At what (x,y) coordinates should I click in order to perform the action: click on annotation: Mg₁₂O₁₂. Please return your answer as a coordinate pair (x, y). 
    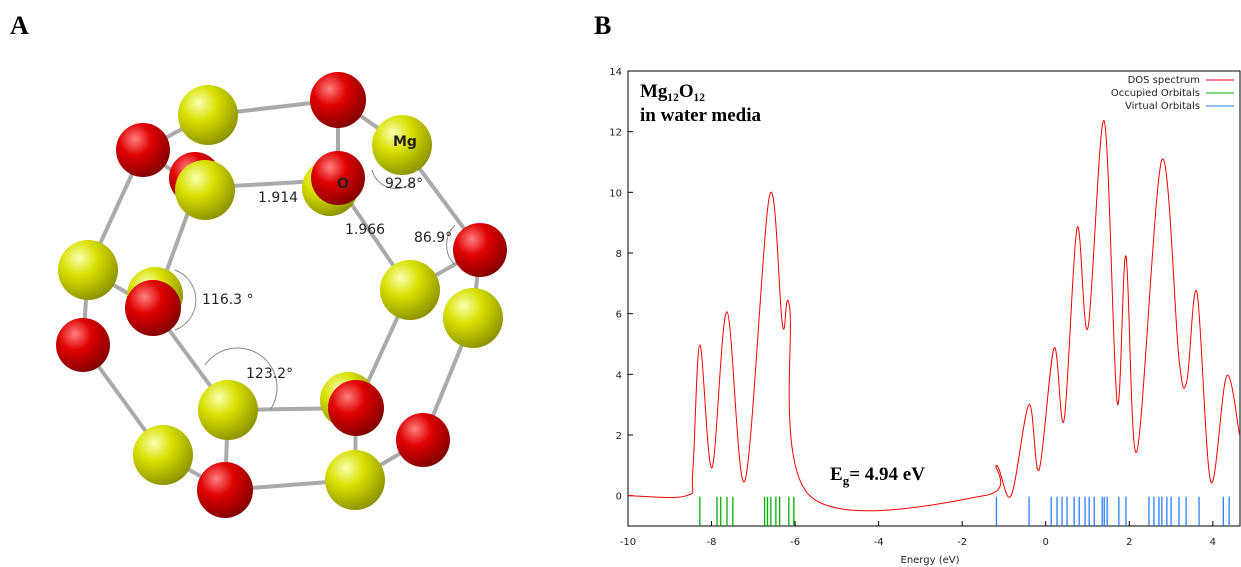
    Looking at the image, I should click on (672, 91).